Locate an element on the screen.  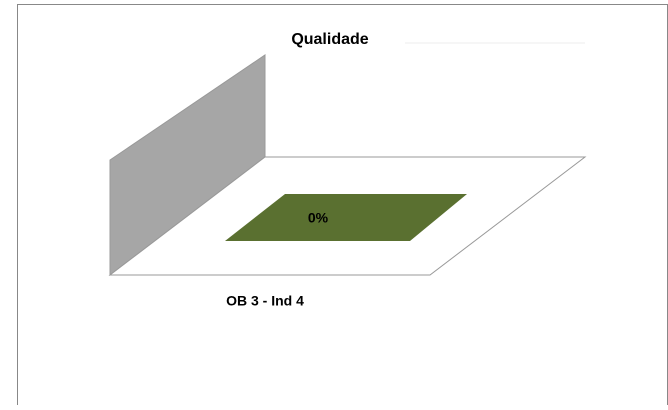
chart-title: Qualidade is located at coordinates (329, 39).